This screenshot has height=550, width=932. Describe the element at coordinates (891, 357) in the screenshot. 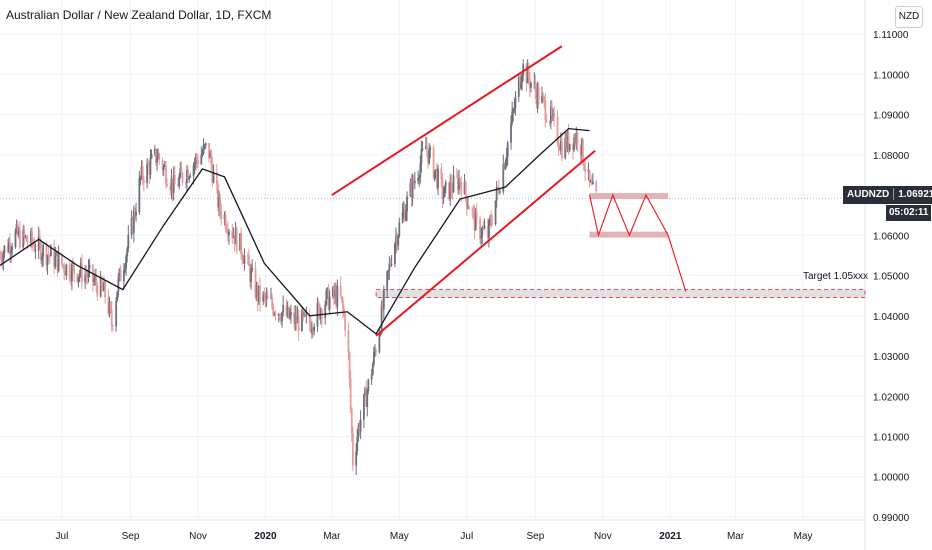

I see `y-tick-label: 1.03000` at that location.